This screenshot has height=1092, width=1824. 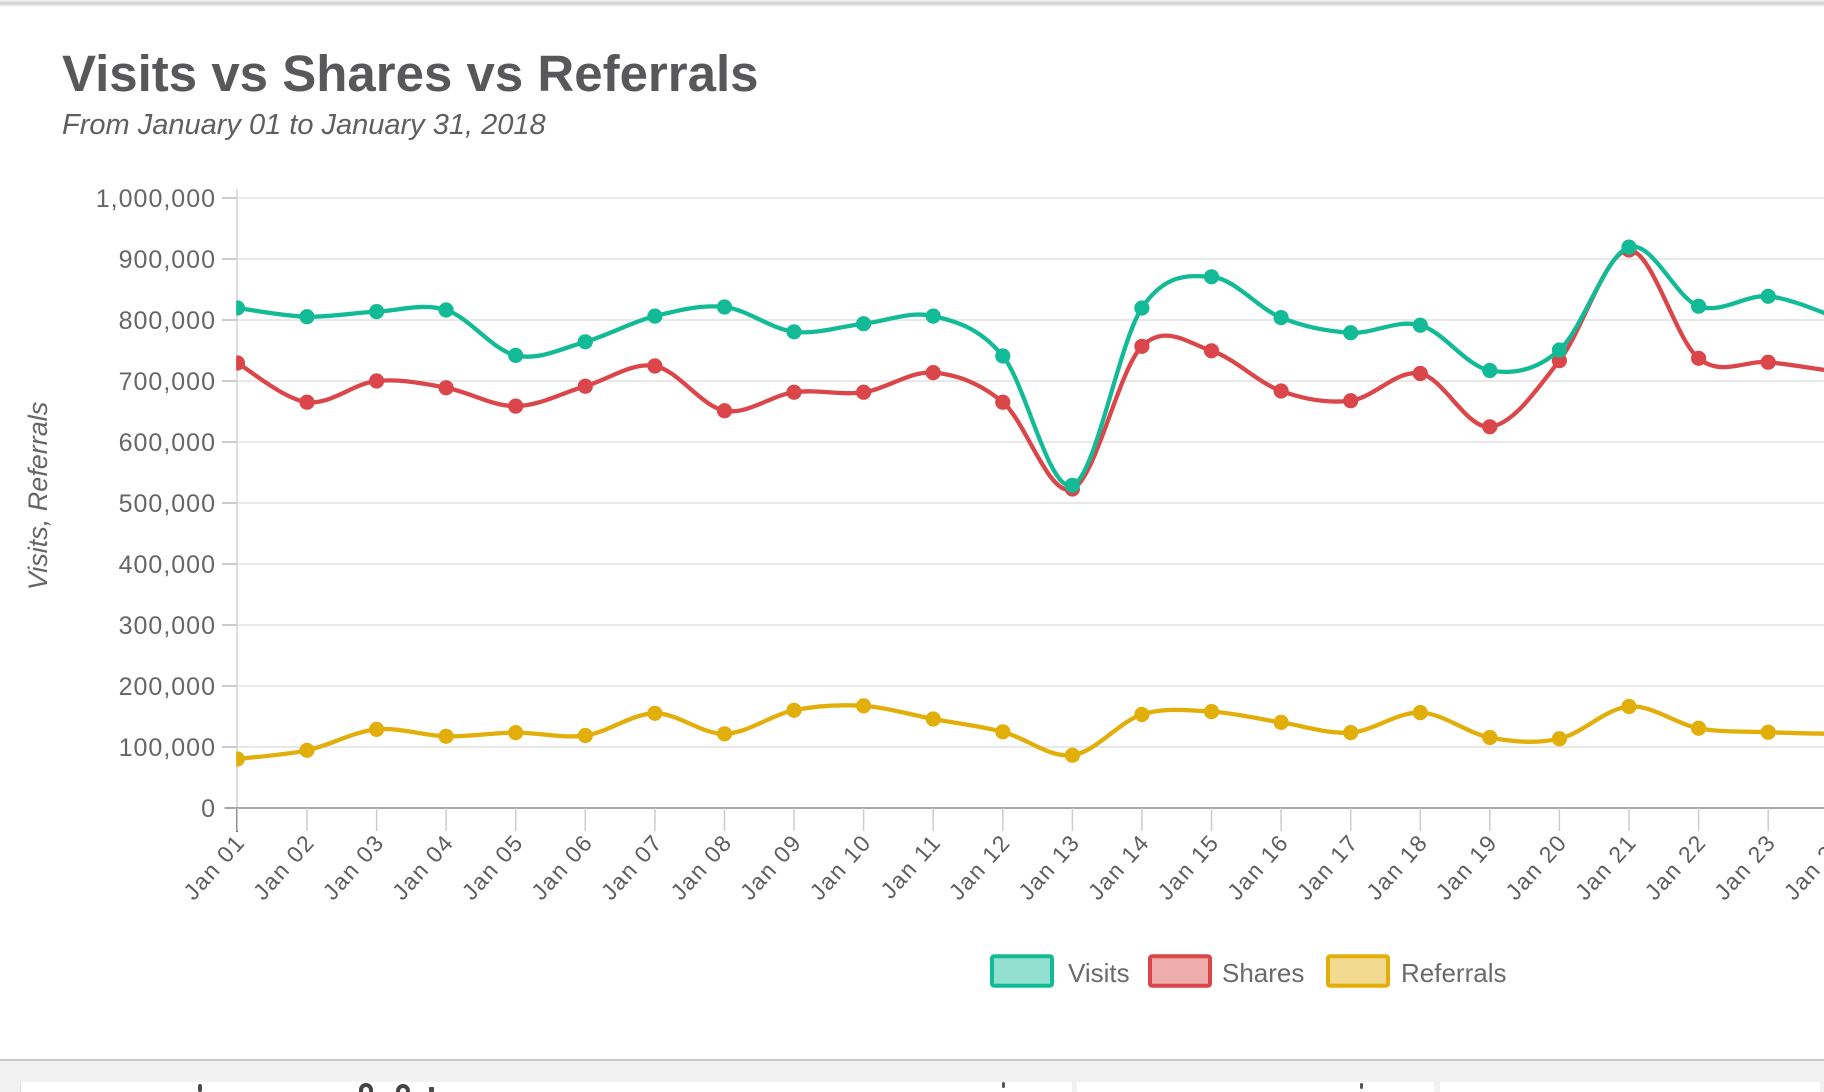 I want to click on svg-text: Visits, Referrals, so click(x=38, y=496).